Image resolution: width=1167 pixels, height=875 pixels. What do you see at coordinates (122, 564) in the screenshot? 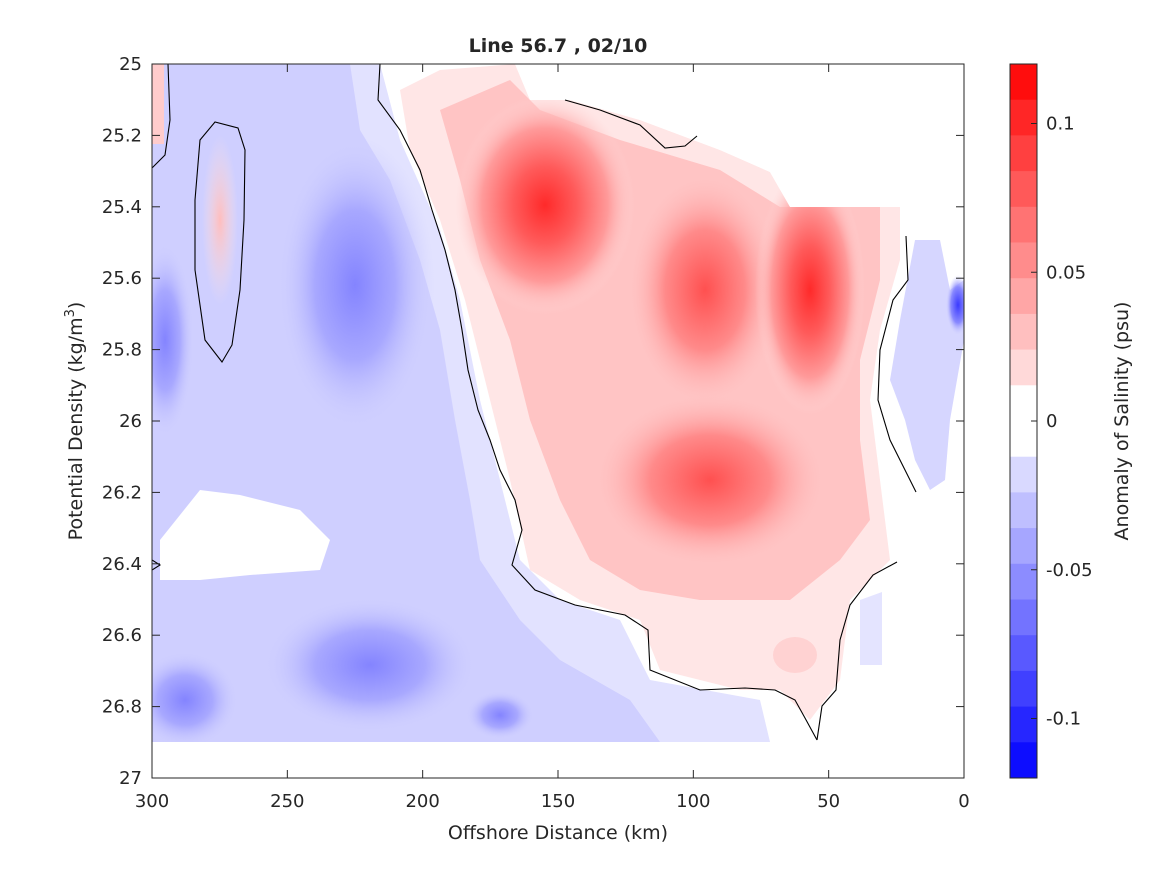
I see `y-tick-label: 26.4` at bounding box center [122, 564].